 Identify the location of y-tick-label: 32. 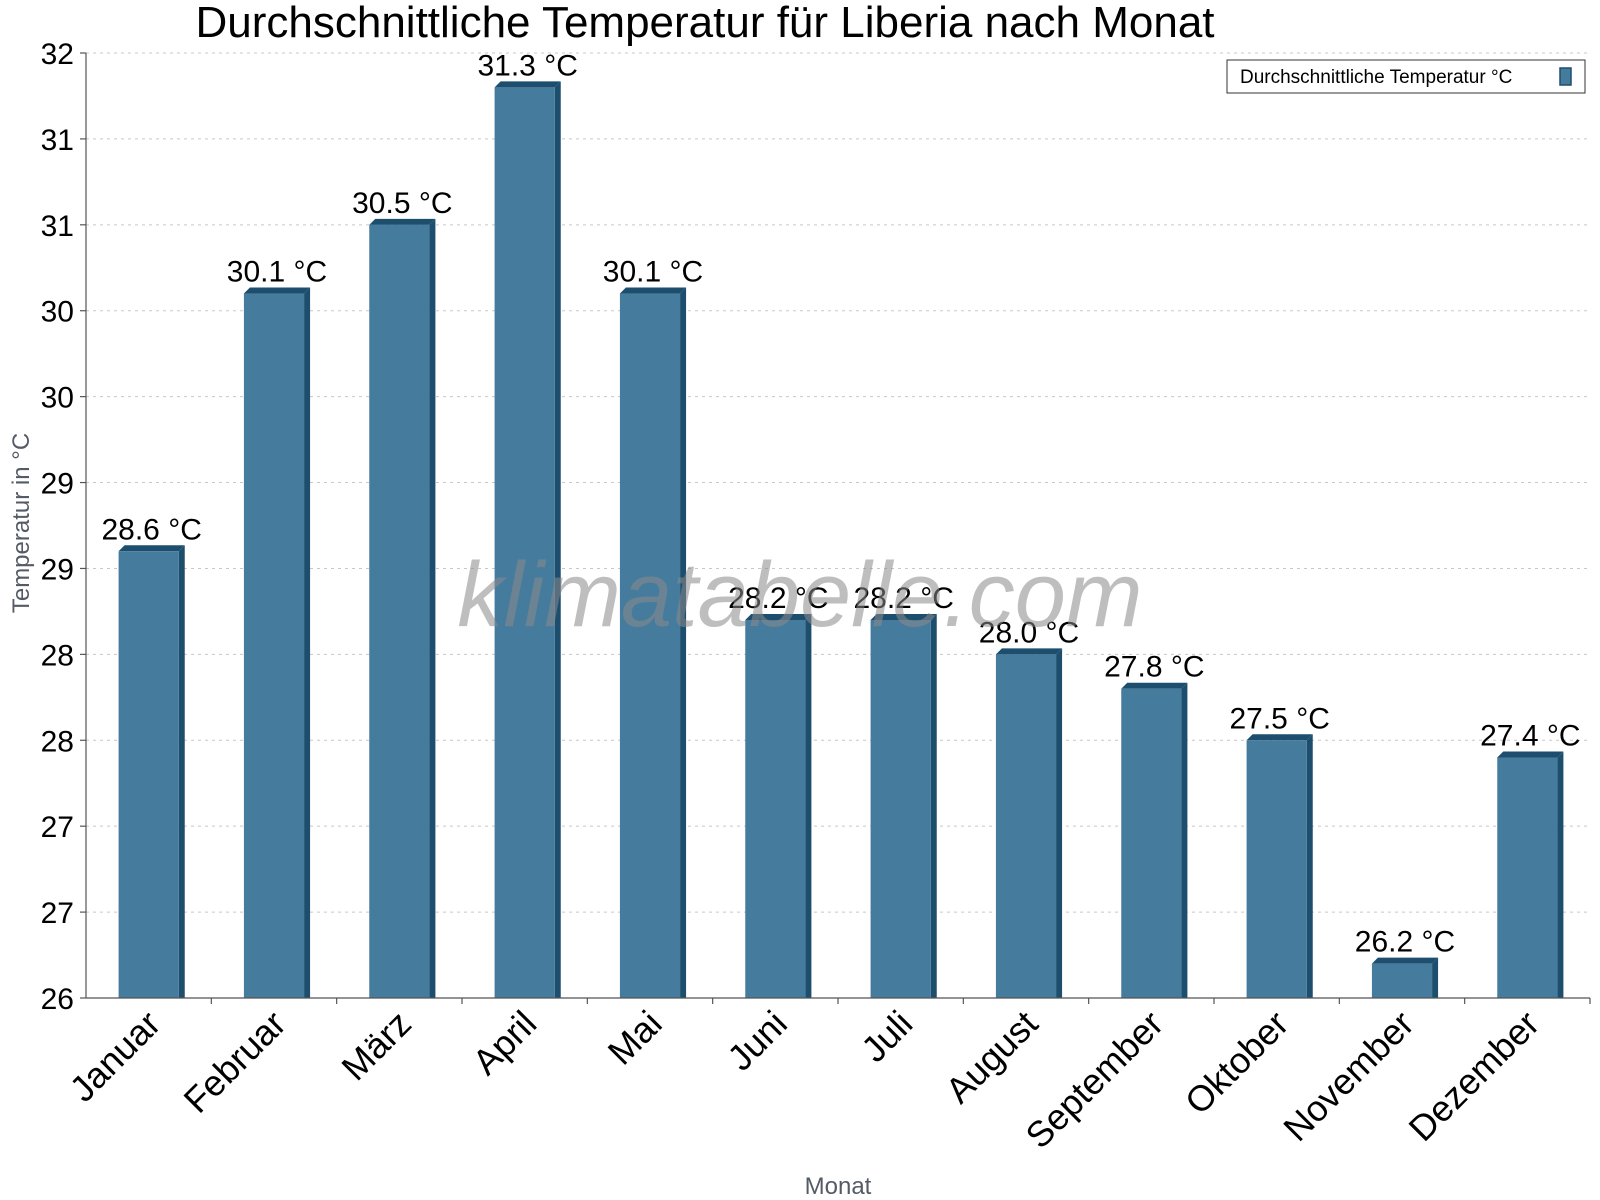
(57, 54).